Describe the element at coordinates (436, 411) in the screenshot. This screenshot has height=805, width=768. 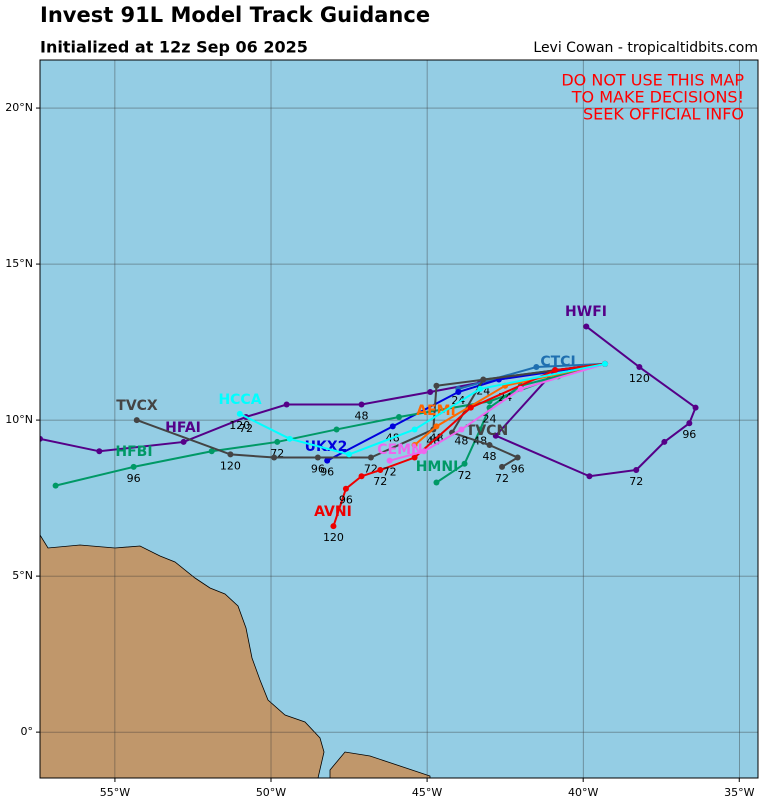
I see `model-name: AEMI` at that location.